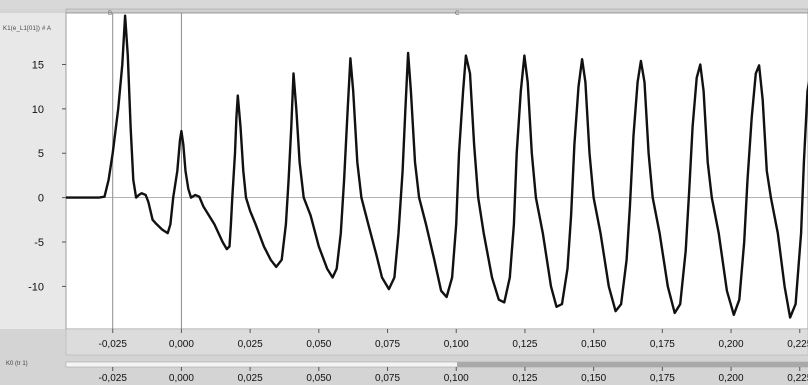 The width and height of the screenshot is (808, 385). Describe the element at coordinates (436, 364) in the screenshot. I see `timebar-scrollbar` at that location.